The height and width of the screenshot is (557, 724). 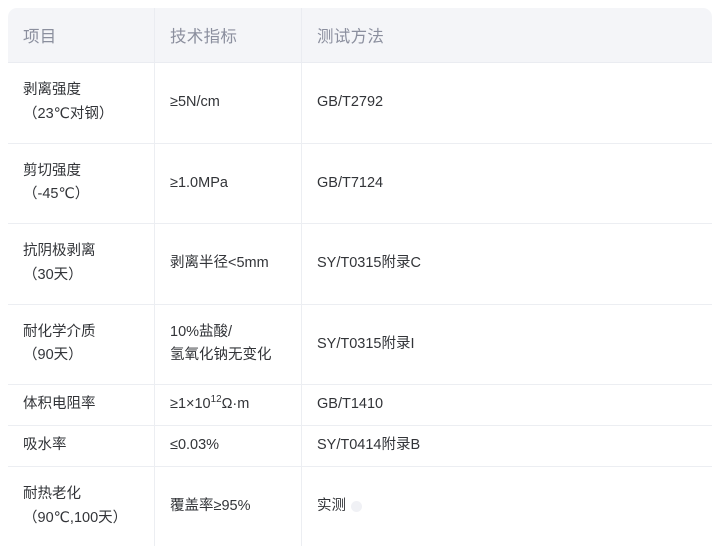 I want to click on cell-method: GB/T7124, so click(x=507, y=184).